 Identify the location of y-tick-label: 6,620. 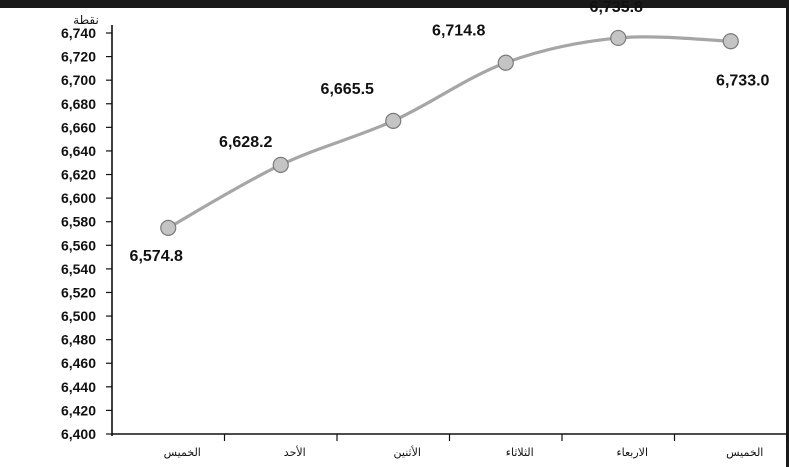
(78, 175).